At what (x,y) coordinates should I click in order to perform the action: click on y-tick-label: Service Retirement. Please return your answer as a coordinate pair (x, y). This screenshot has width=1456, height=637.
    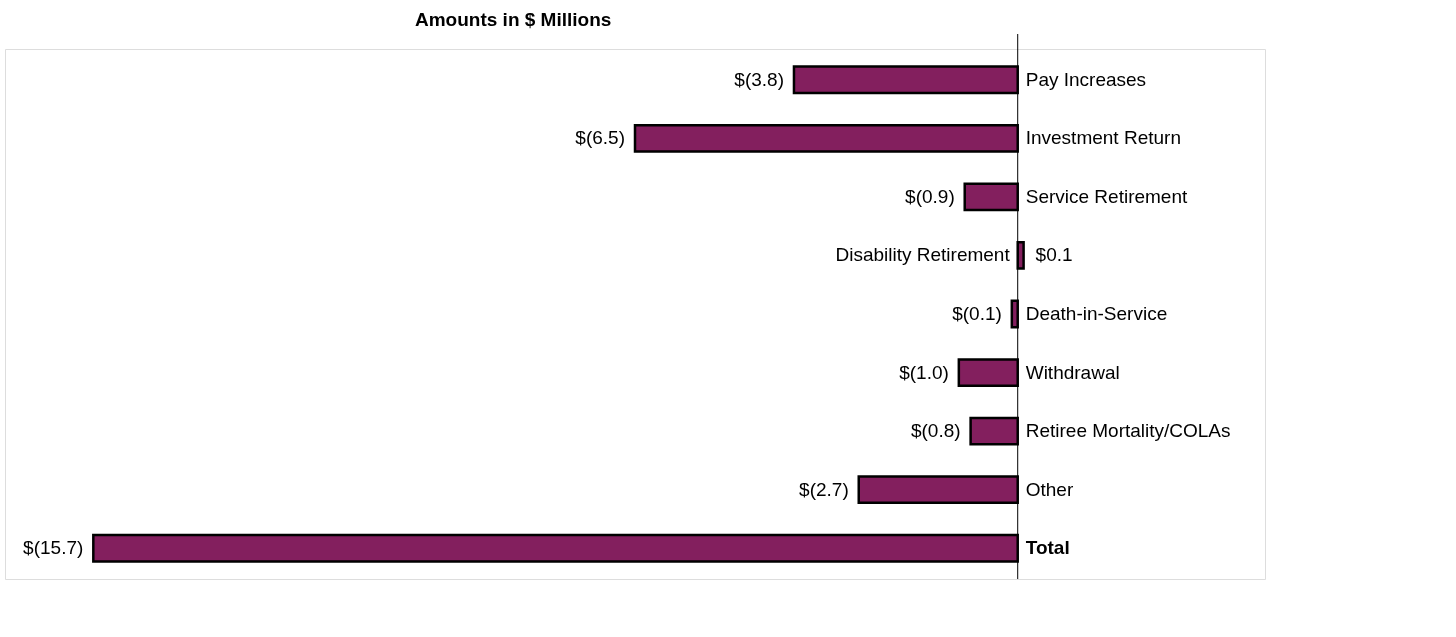
    Looking at the image, I should click on (1106, 196).